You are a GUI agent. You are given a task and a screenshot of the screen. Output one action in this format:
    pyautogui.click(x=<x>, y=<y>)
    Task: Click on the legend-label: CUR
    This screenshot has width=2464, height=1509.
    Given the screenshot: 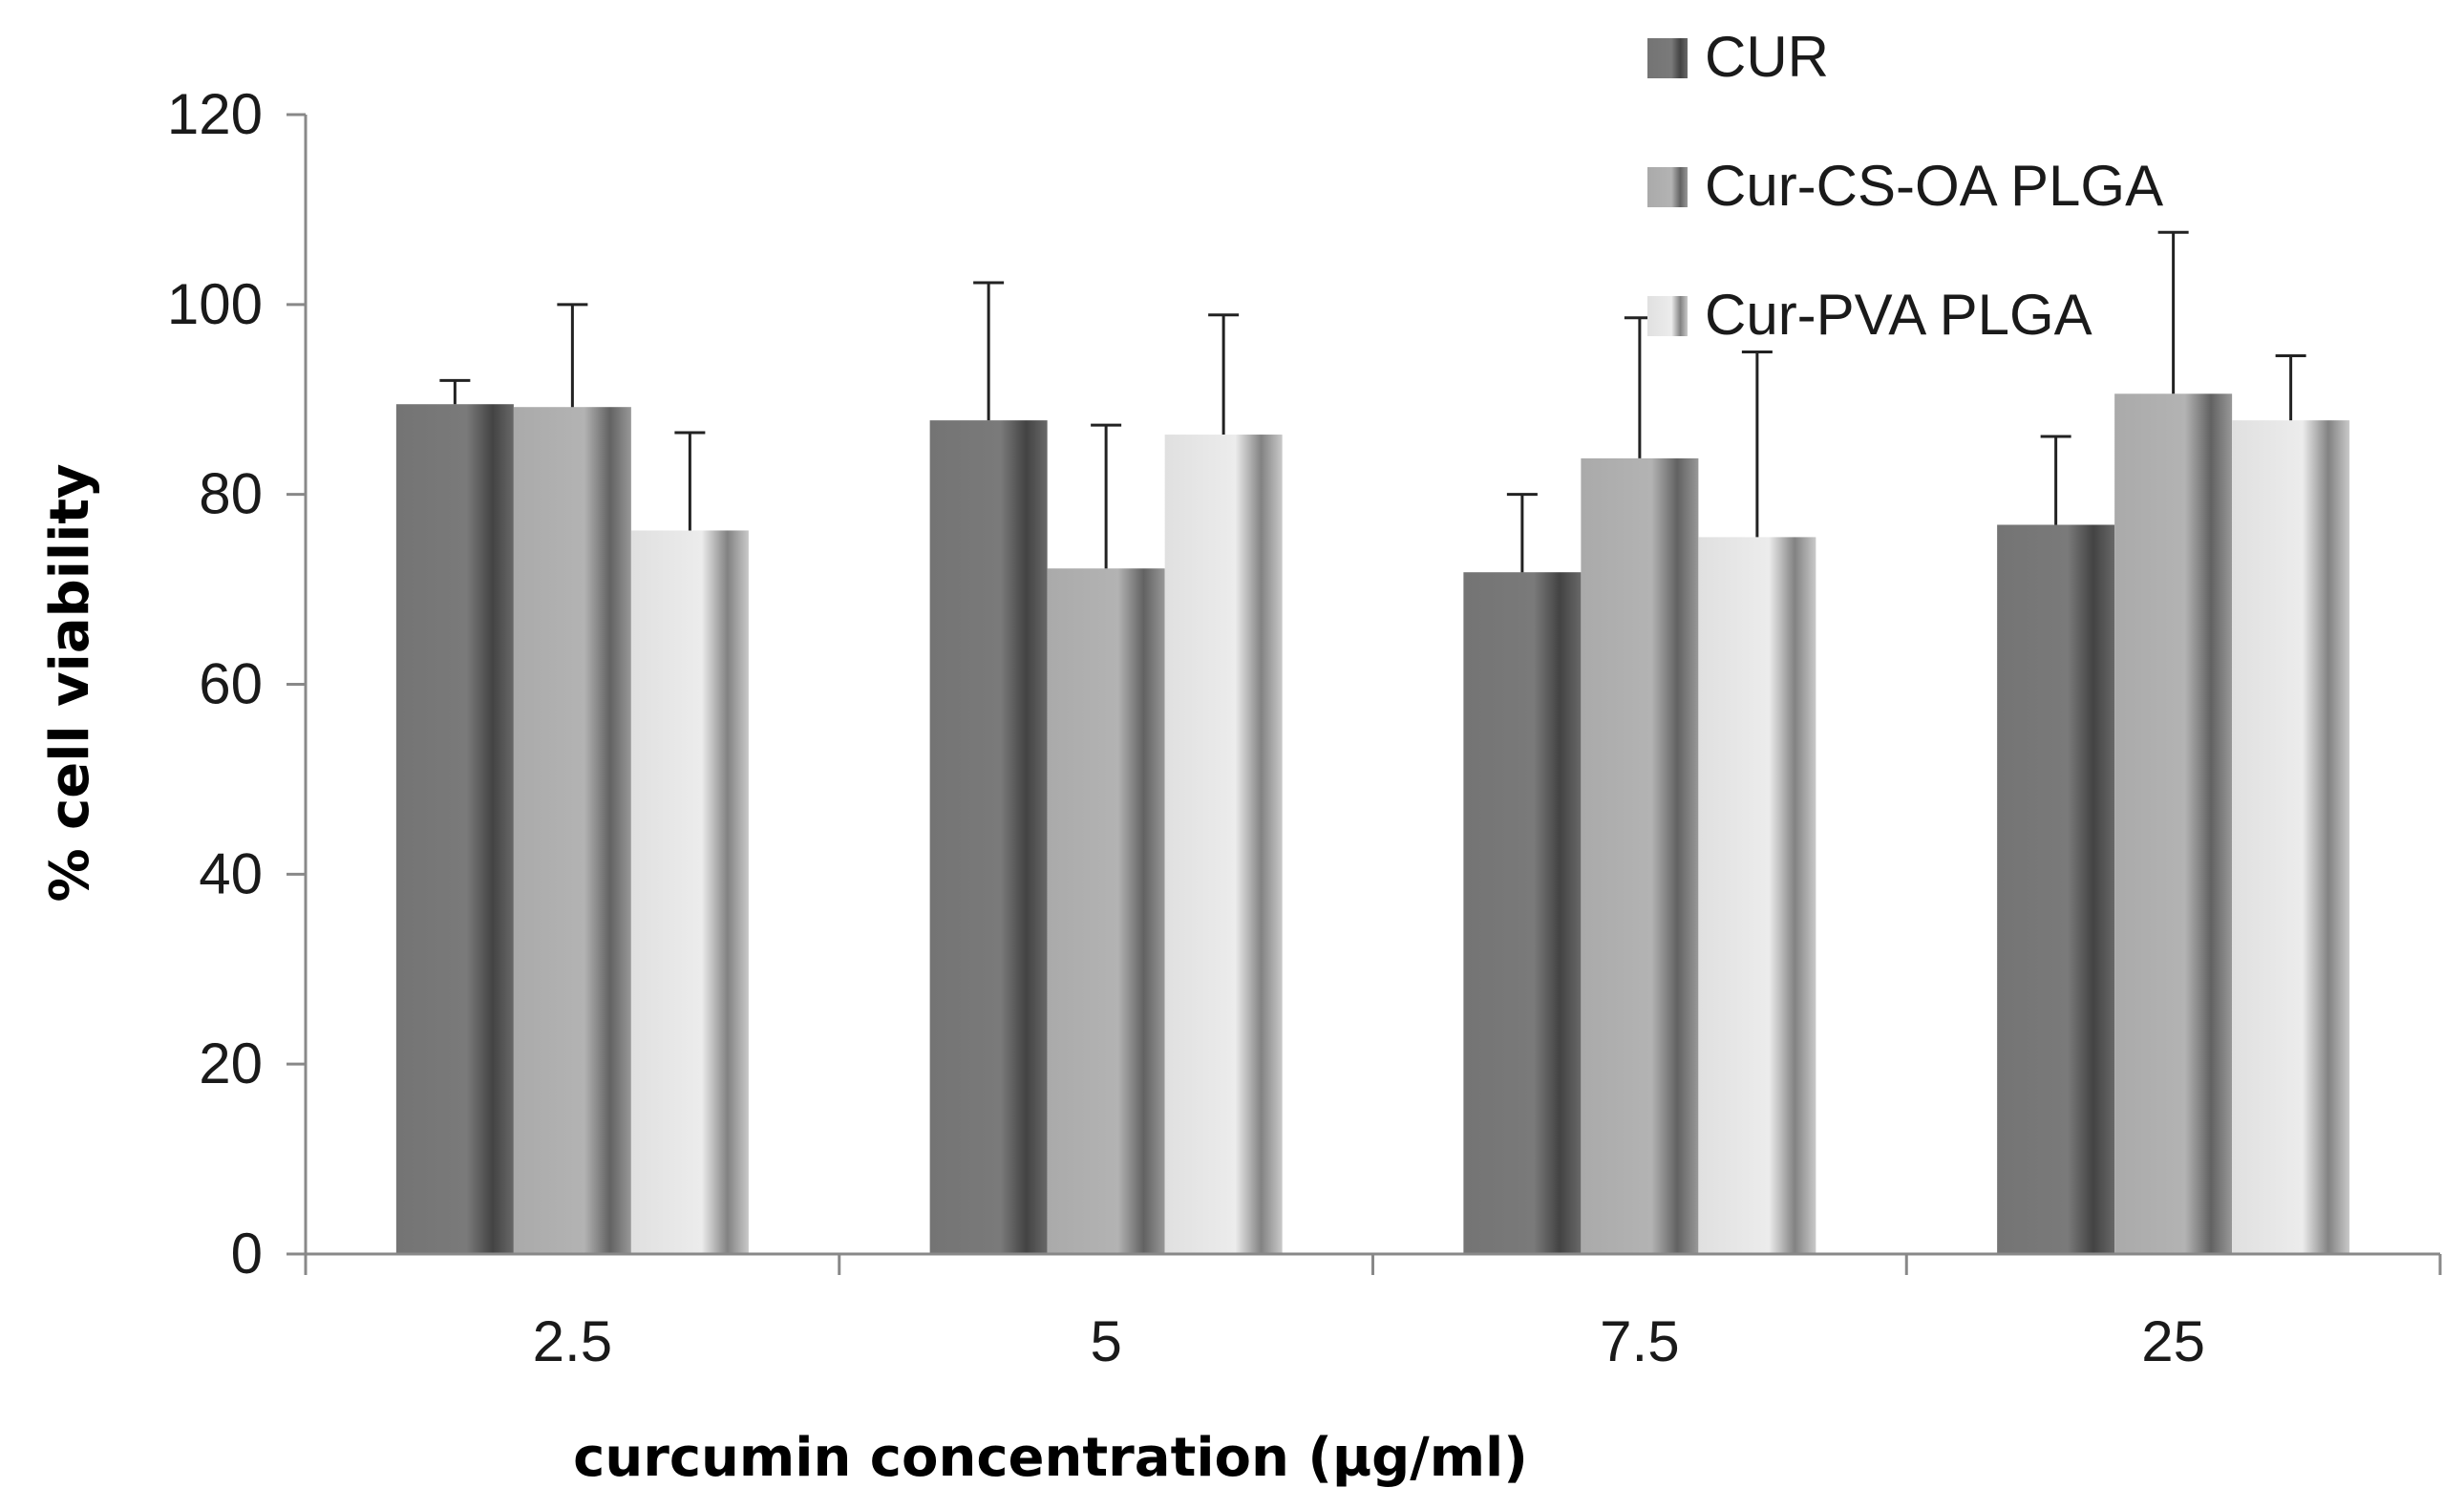 What is the action you would take?
    pyautogui.click(x=1767, y=57)
    